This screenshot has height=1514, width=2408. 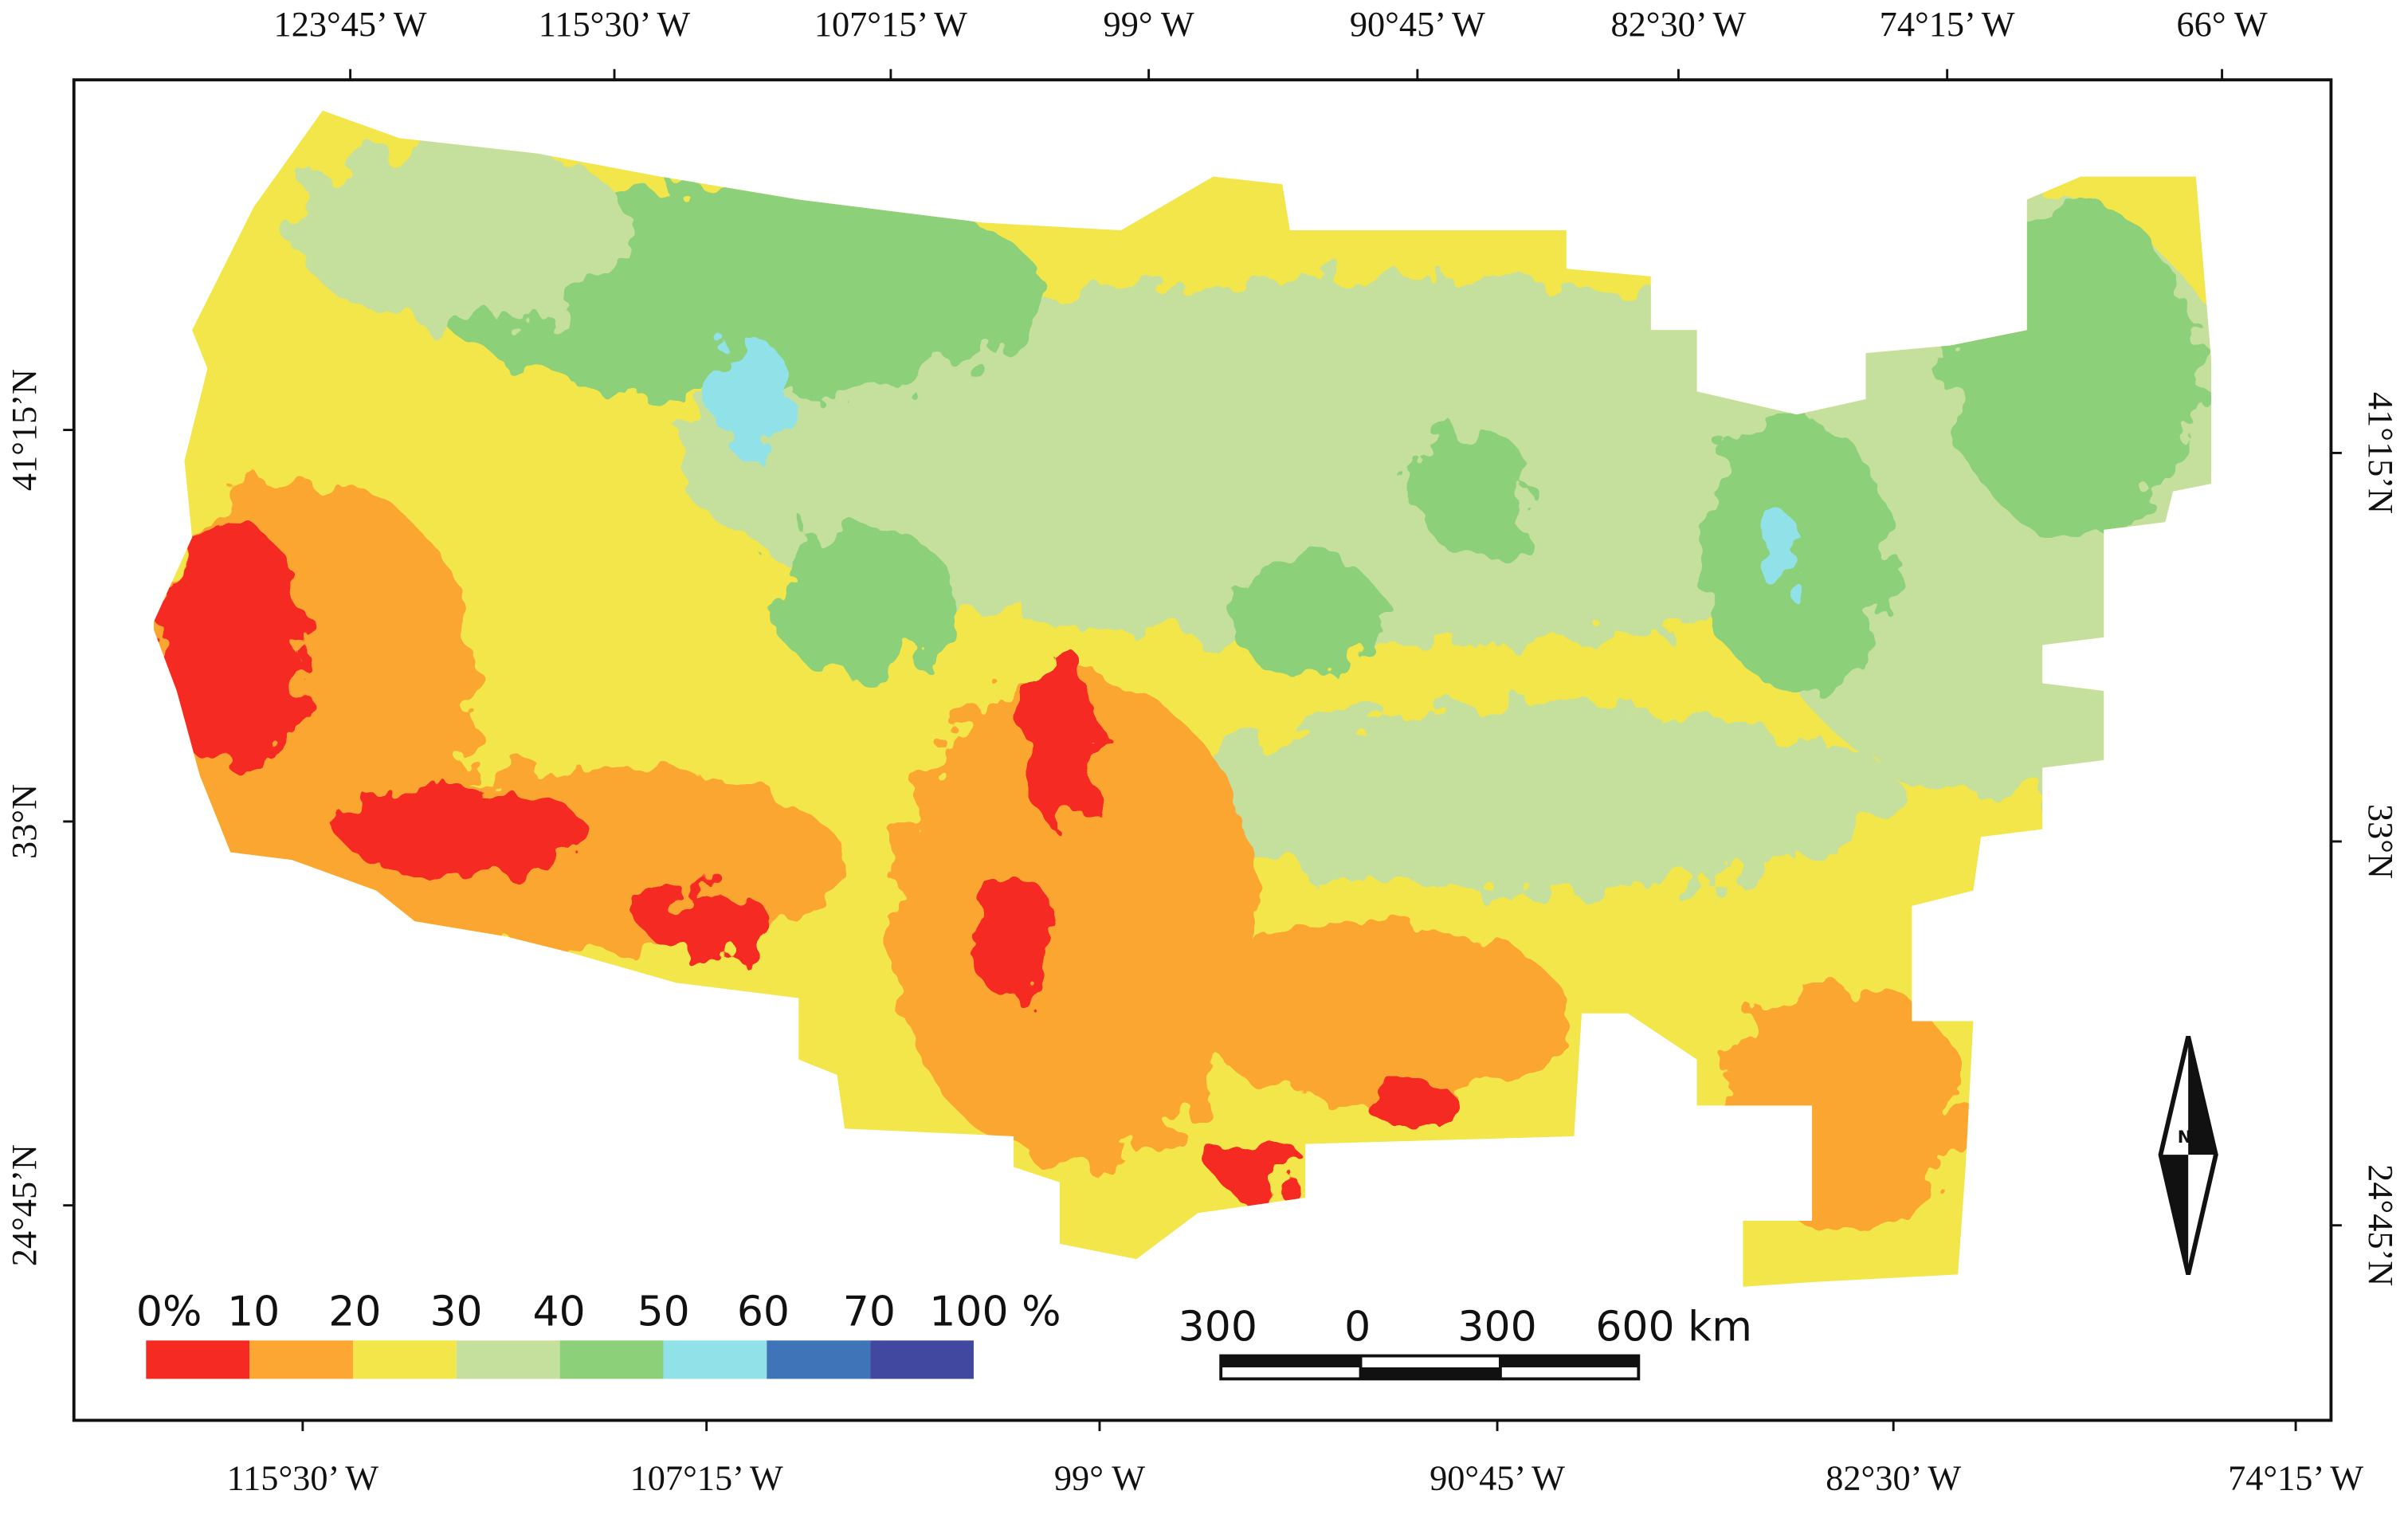 I want to click on top-lon-label: 74°15’ W, so click(x=1947, y=24).